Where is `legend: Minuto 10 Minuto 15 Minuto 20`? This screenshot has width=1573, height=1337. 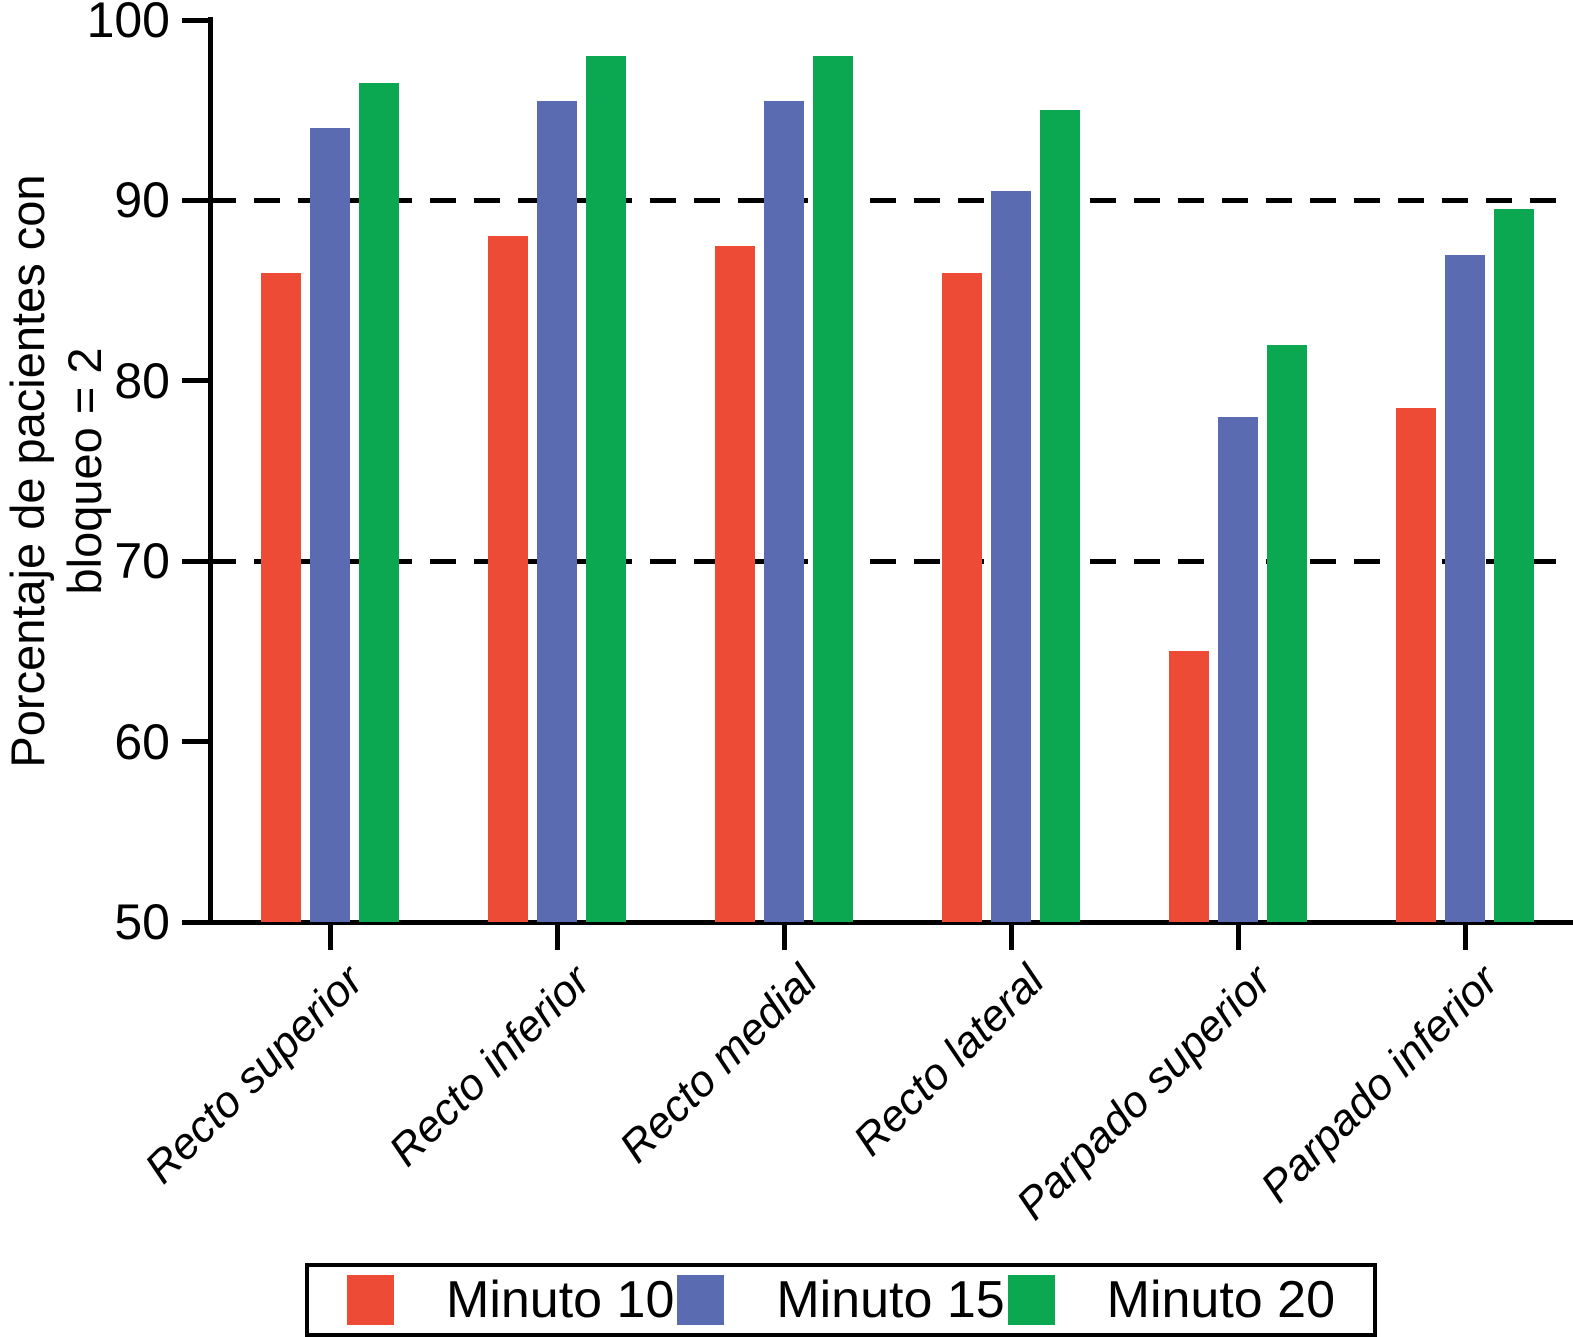
legend: Minuto 10 Minuto 15 Minuto 20 is located at coordinates (841, 1300).